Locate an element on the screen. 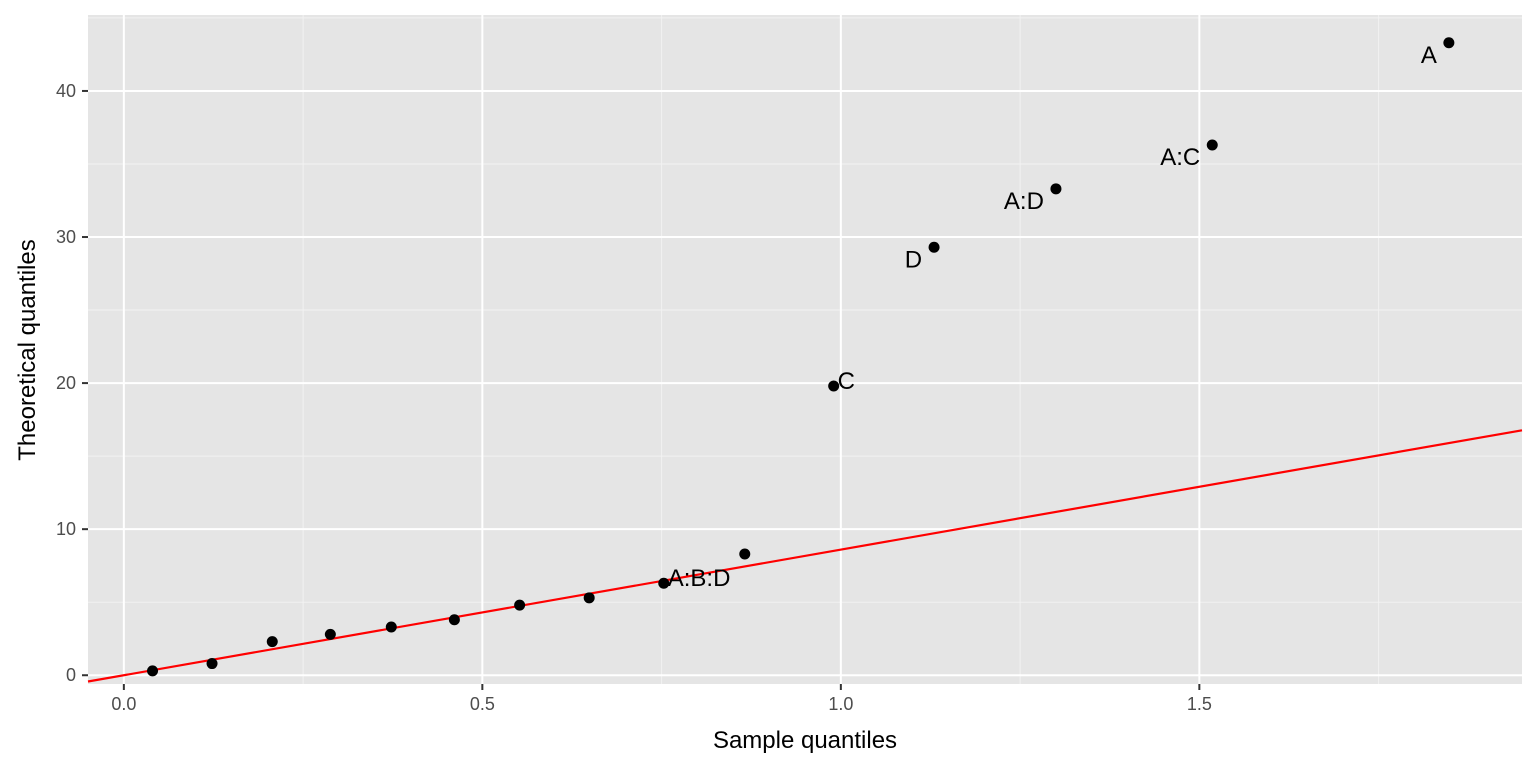 This screenshot has height=768, width=1536. y-tick-label: 20 is located at coordinates (66, 383).